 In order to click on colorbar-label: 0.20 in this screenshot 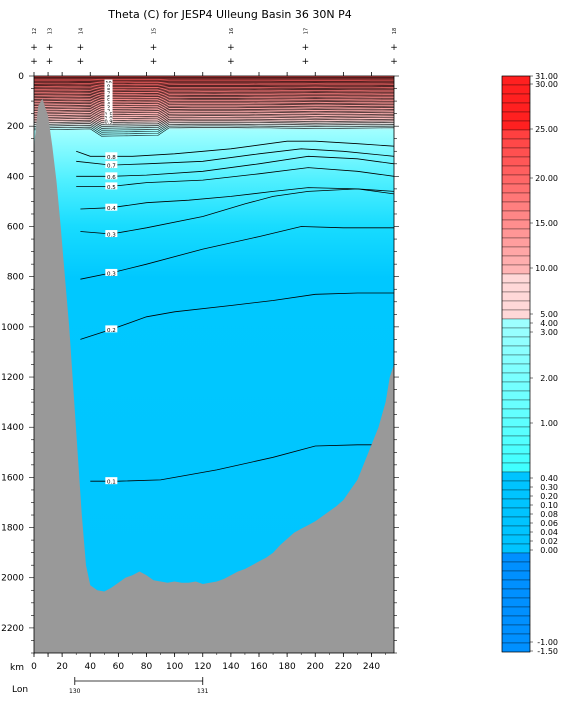, I will do `click(549, 496)`.